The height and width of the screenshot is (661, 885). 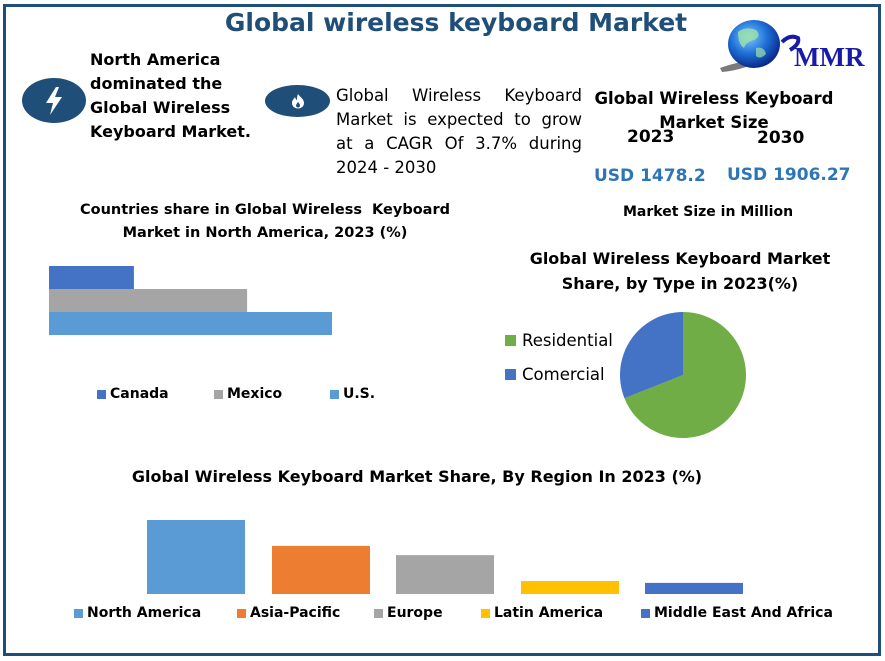 I want to click on legend-label: Asia-Pacific, so click(x=295, y=613).